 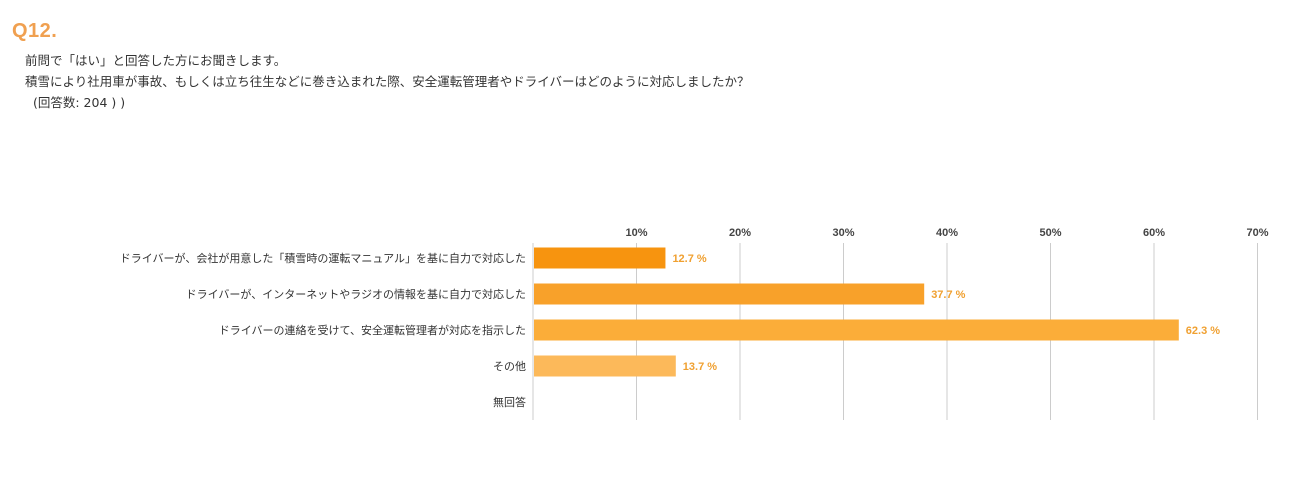 I want to click on x-tick-label: 40%, so click(x=947, y=233).